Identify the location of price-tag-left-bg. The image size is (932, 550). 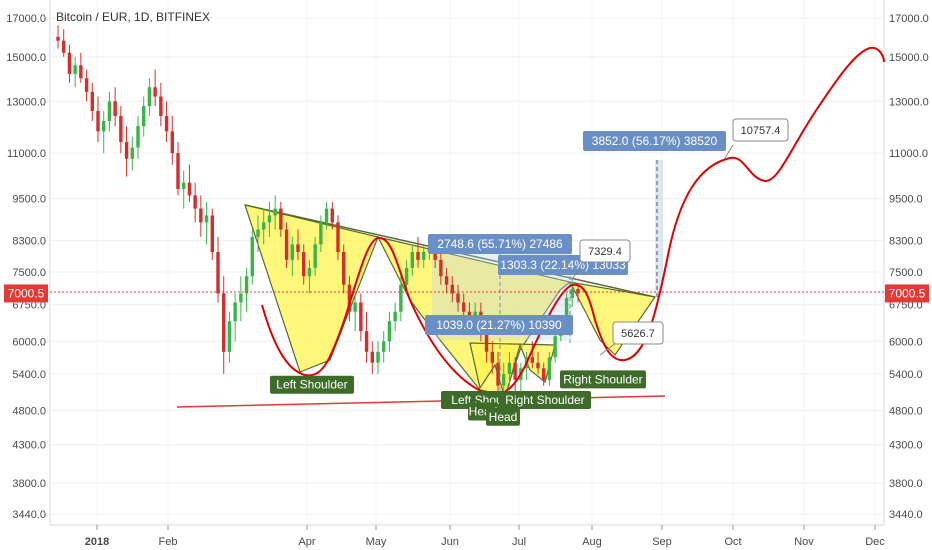
(26, 293).